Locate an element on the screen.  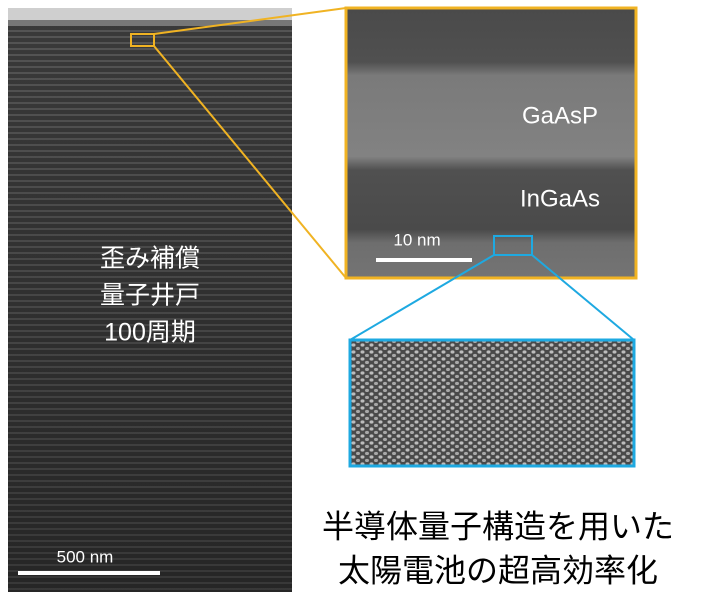
overview-label: 量子井戸 is located at coordinates (150, 296).